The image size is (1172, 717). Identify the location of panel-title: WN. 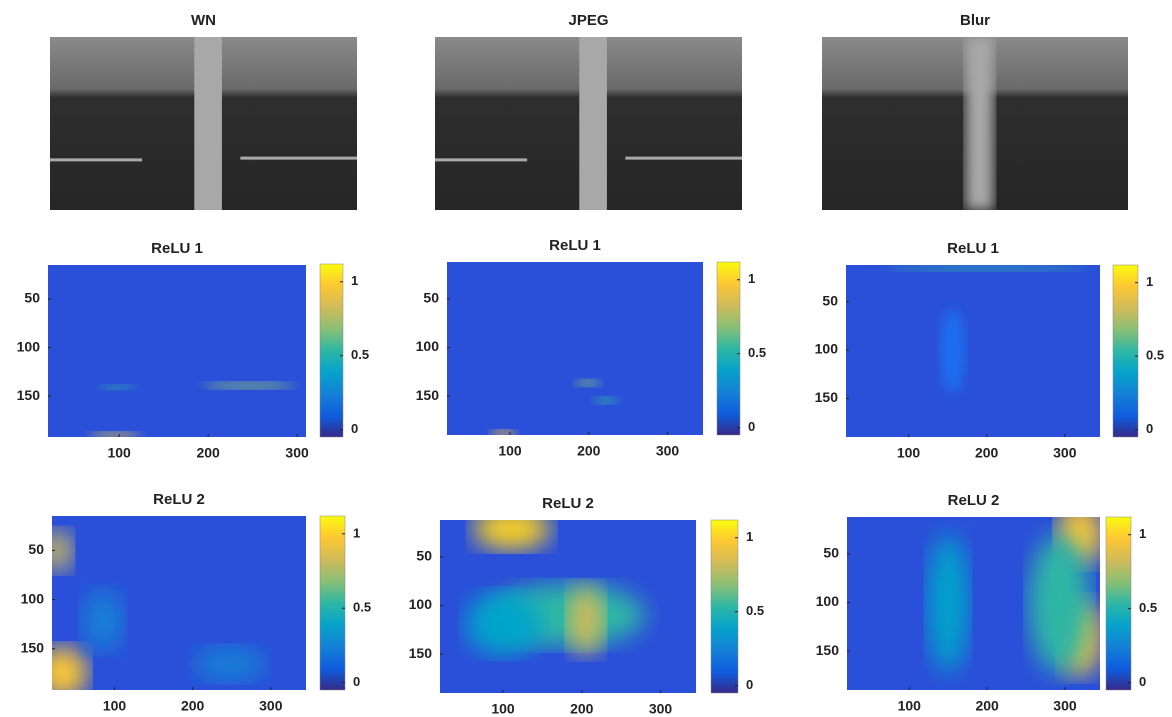
(203, 20).